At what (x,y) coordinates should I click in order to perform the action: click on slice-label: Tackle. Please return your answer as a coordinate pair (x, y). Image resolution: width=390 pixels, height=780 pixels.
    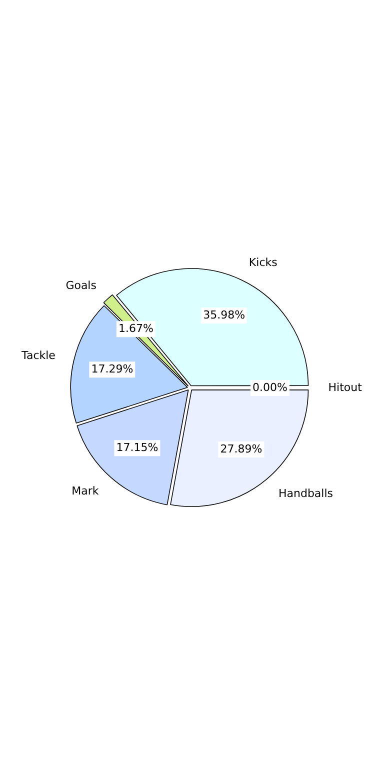
    Looking at the image, I should click on (38, 355).